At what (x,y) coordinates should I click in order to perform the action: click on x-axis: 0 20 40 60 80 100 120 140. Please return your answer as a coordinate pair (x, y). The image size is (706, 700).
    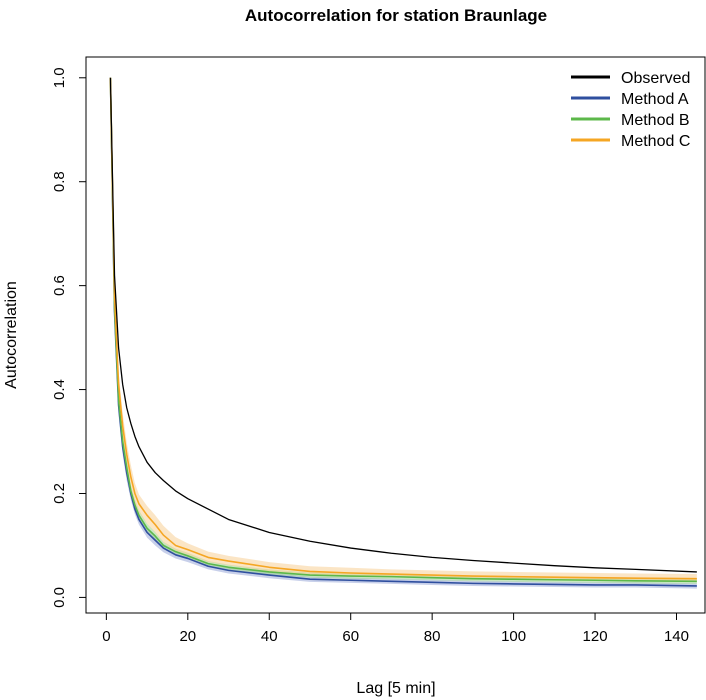
    Looking at the image, I should click on (395, 629).